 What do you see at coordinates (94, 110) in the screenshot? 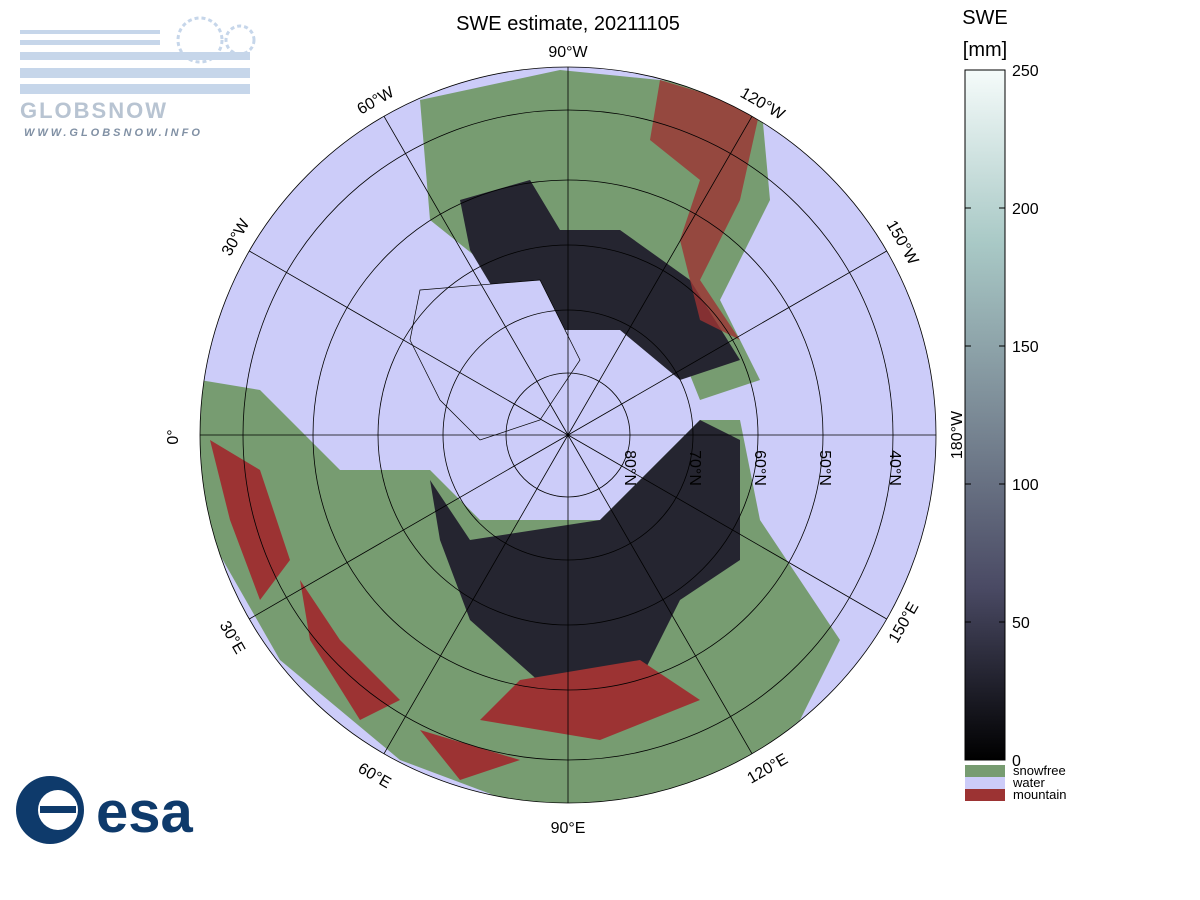
I see `logo-text: GLOBSNOW` at bounding box center [94, 110].